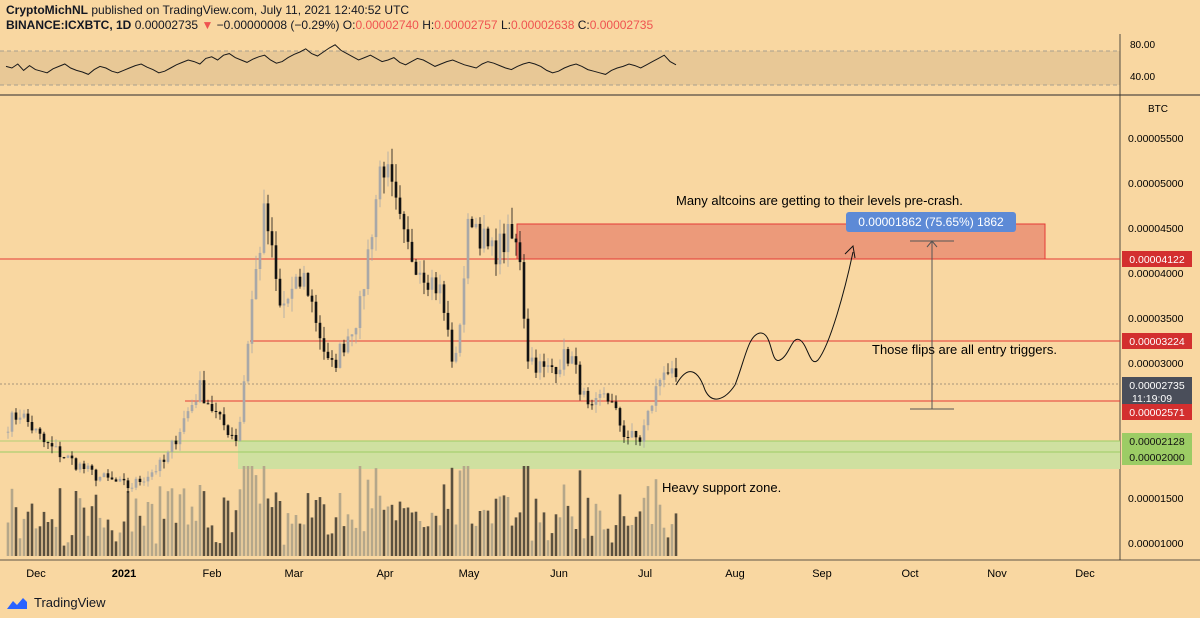  Describe the element at coordinates (342, 511) in the screenshot. I see `volume-histogram` at that location.